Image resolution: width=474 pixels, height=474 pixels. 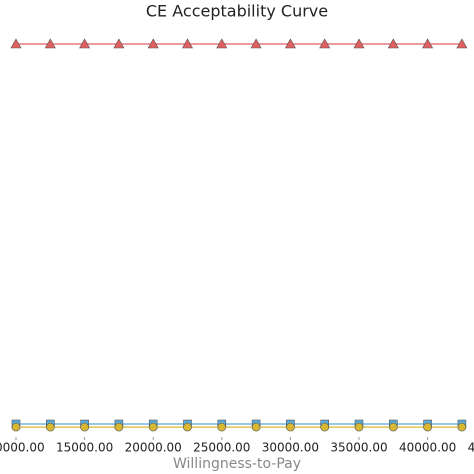 What do you see at coordinates (471, 448) in the screenshot?
I see `x-tick-label: 45000.00` at bounding box center [471, 448].